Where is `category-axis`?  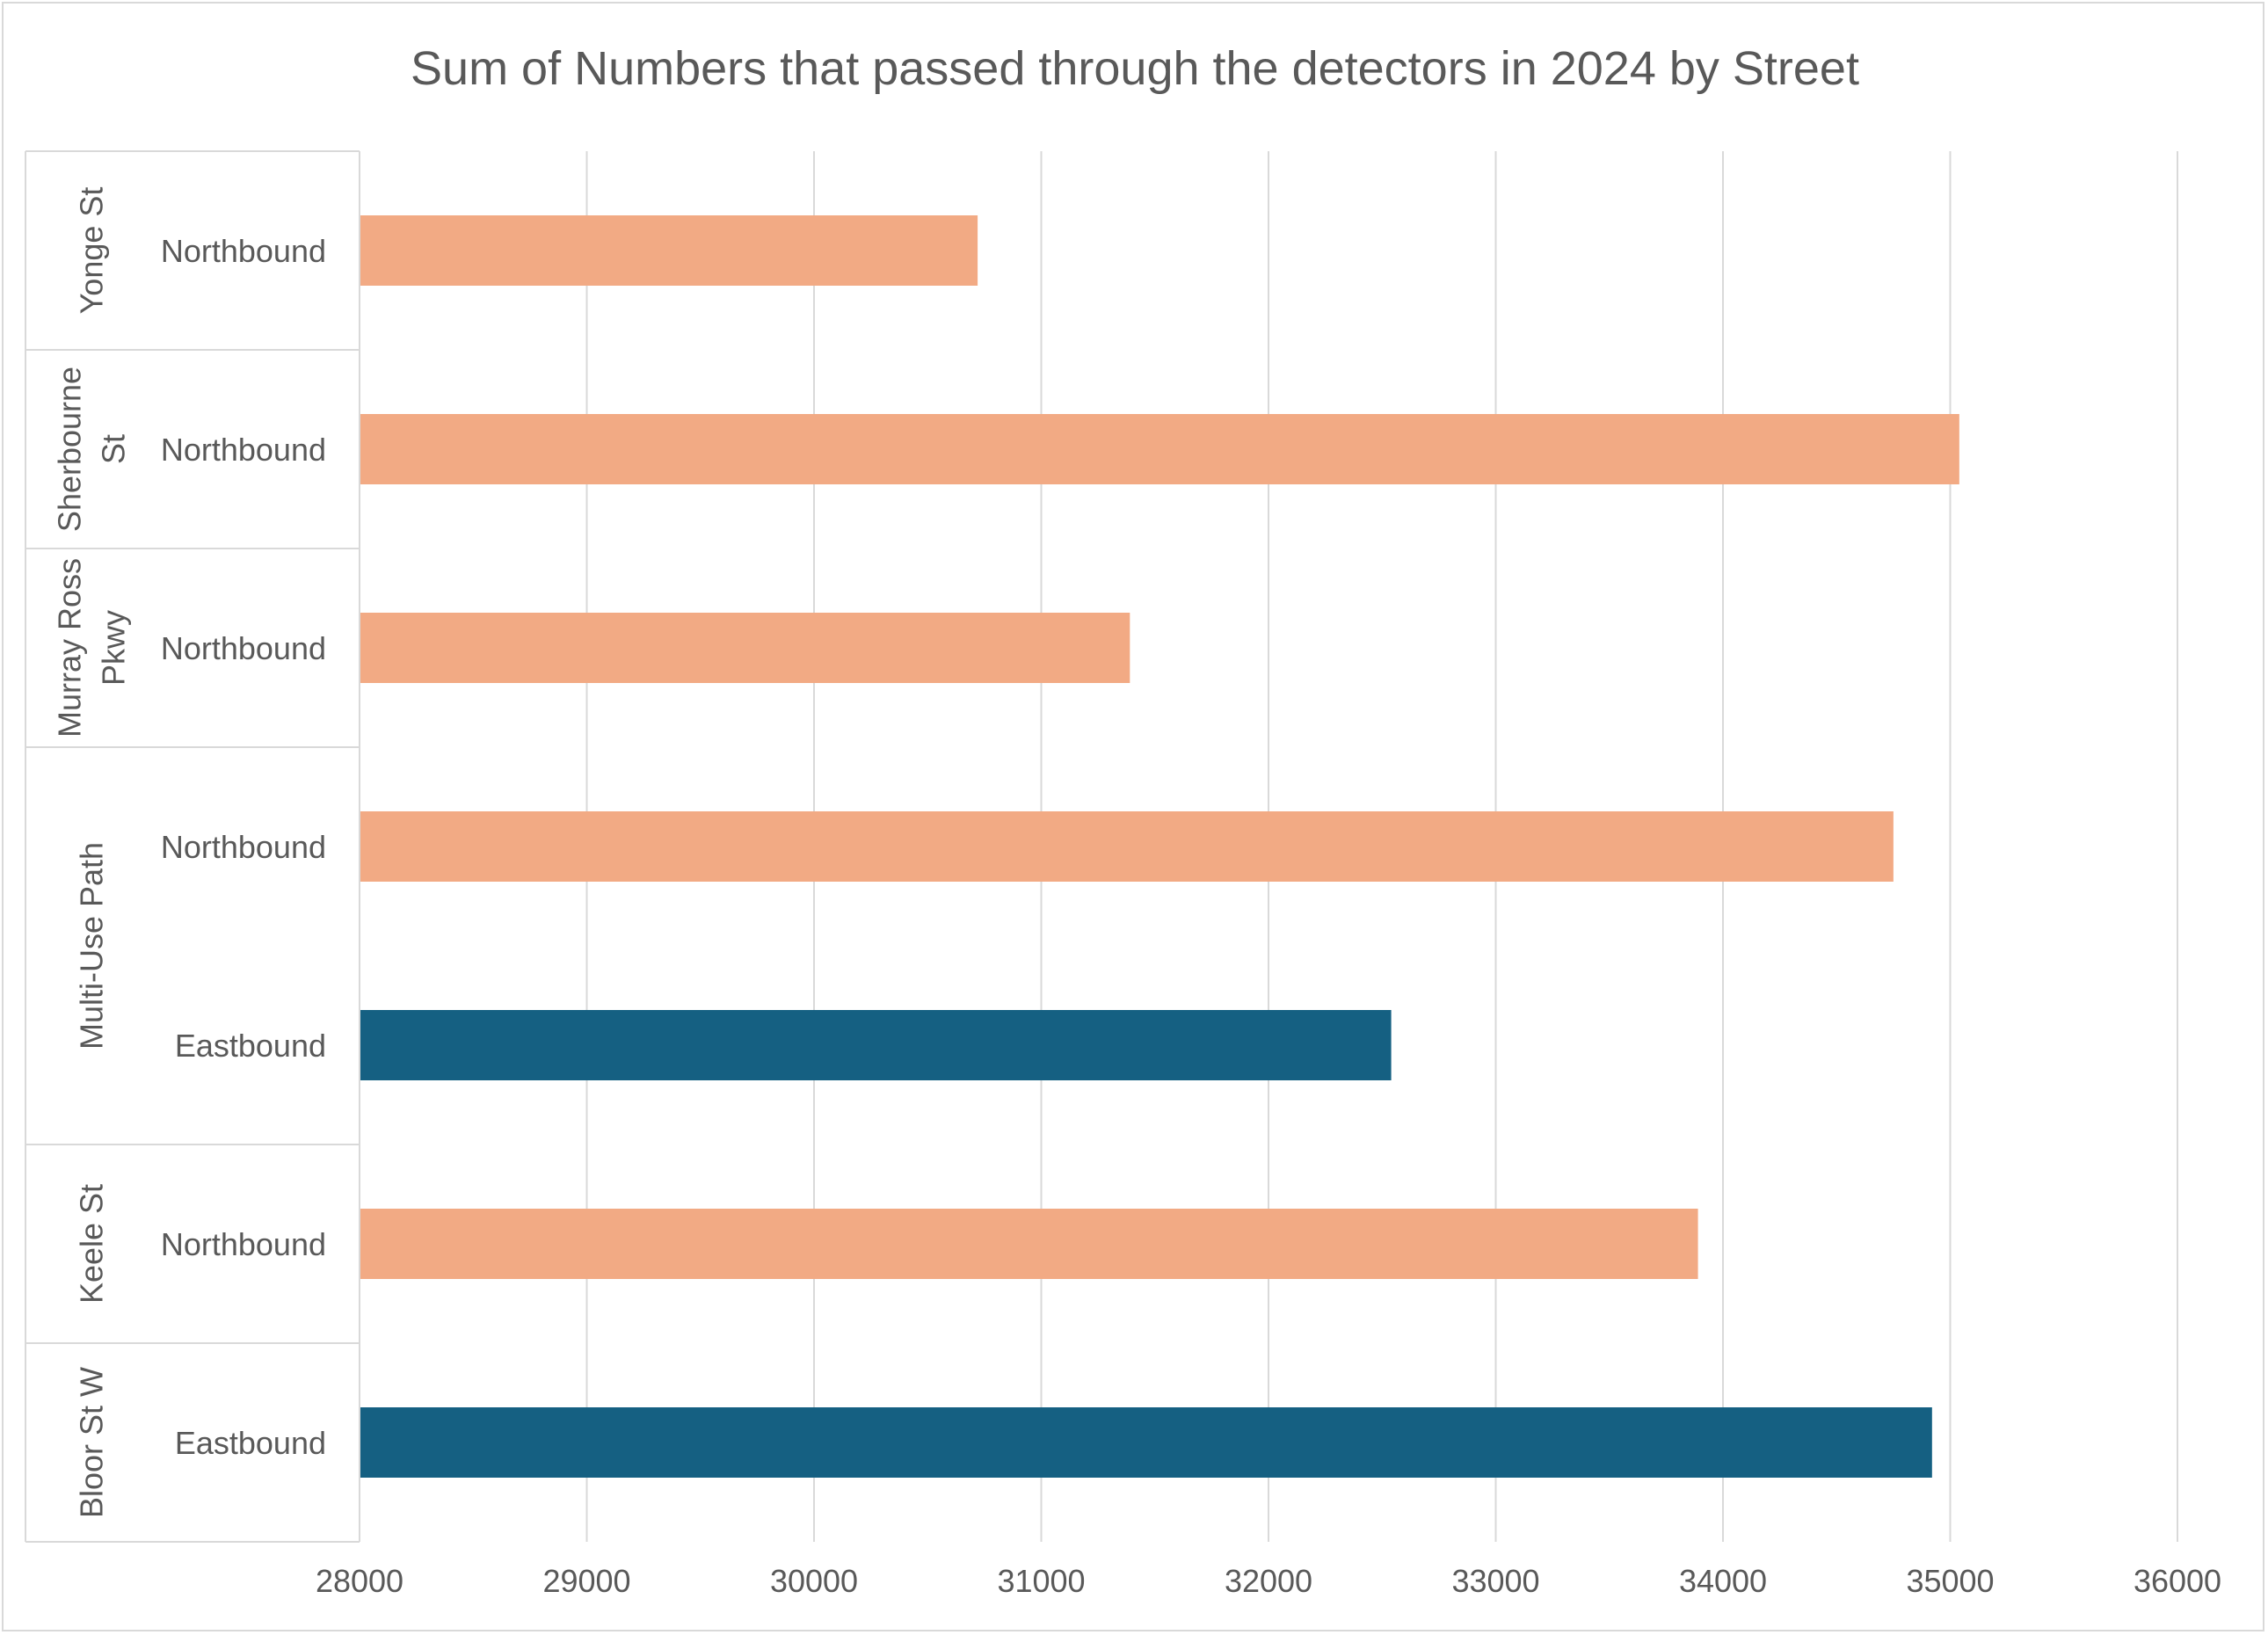 category-axis is located at coordinates (193, 846).